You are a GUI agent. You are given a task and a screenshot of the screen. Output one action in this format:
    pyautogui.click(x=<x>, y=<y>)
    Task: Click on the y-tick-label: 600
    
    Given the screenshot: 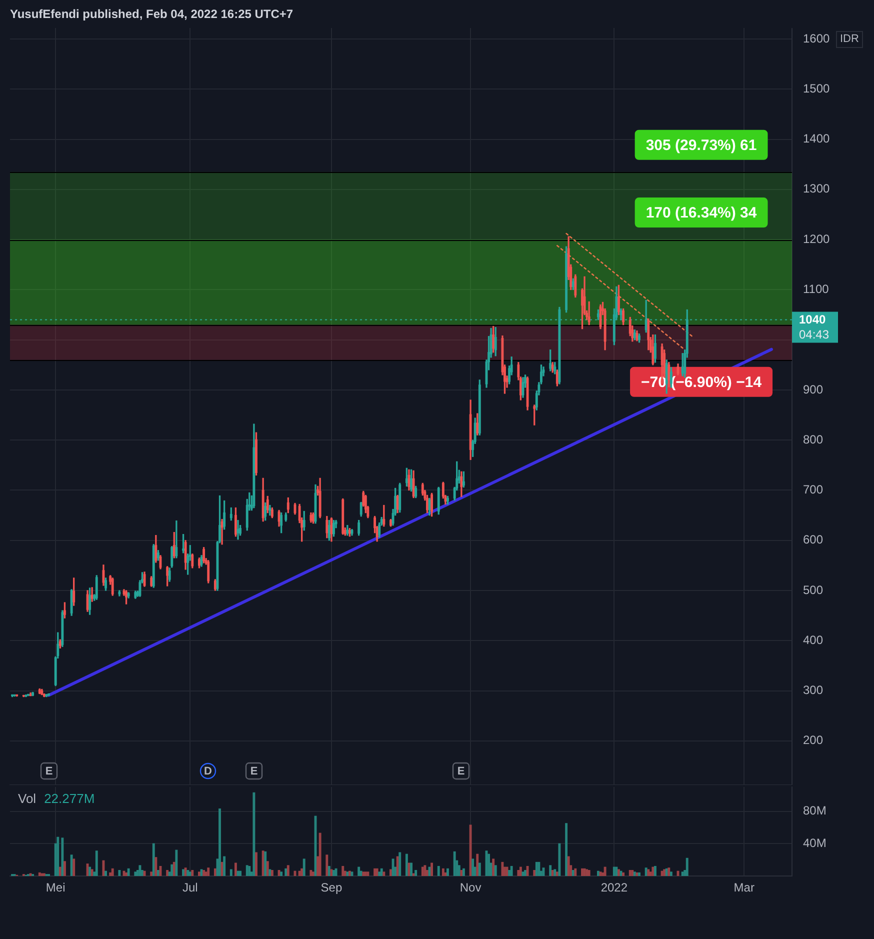 What is the action you would take?
    pyautogui.click(x=813, y=539)
    